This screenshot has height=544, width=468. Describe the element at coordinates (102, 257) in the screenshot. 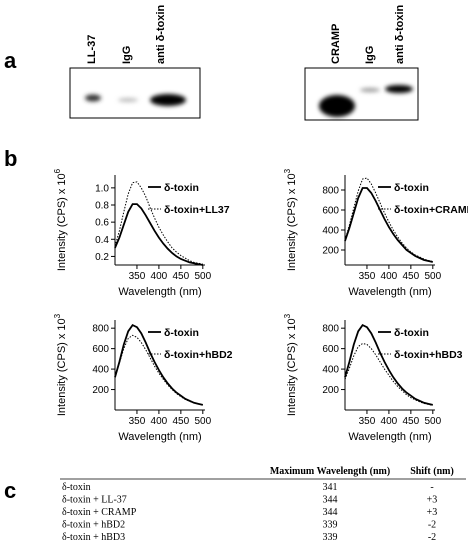

I see `y-tick-label: 0.2` at that location.